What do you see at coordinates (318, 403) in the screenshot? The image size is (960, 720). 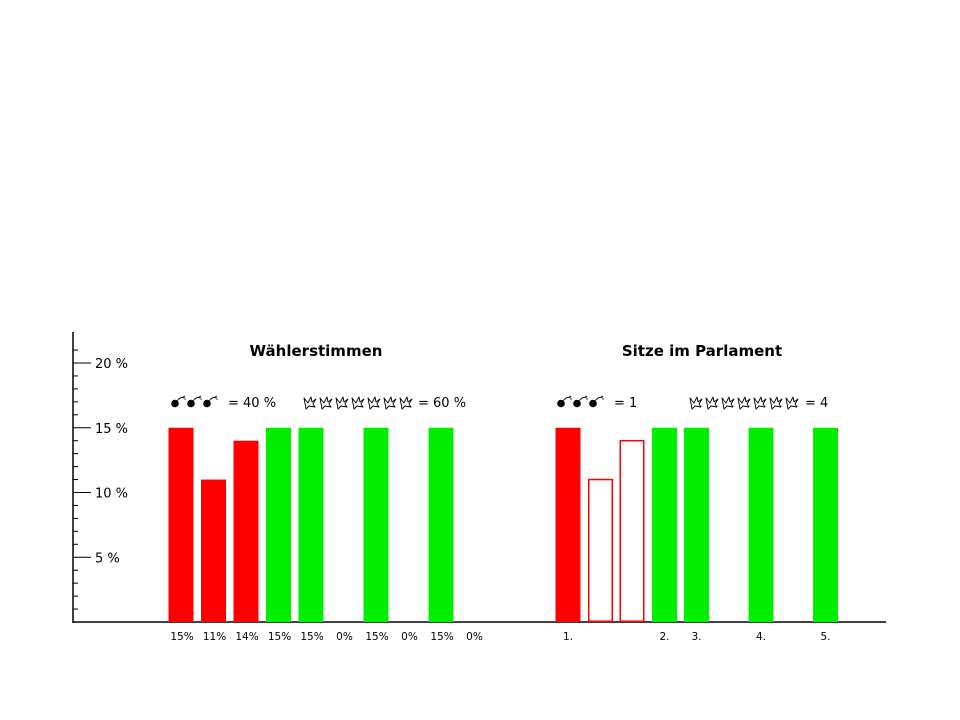 I see `legend: = 40 % = 60 %` at bounding box center [318, 403].